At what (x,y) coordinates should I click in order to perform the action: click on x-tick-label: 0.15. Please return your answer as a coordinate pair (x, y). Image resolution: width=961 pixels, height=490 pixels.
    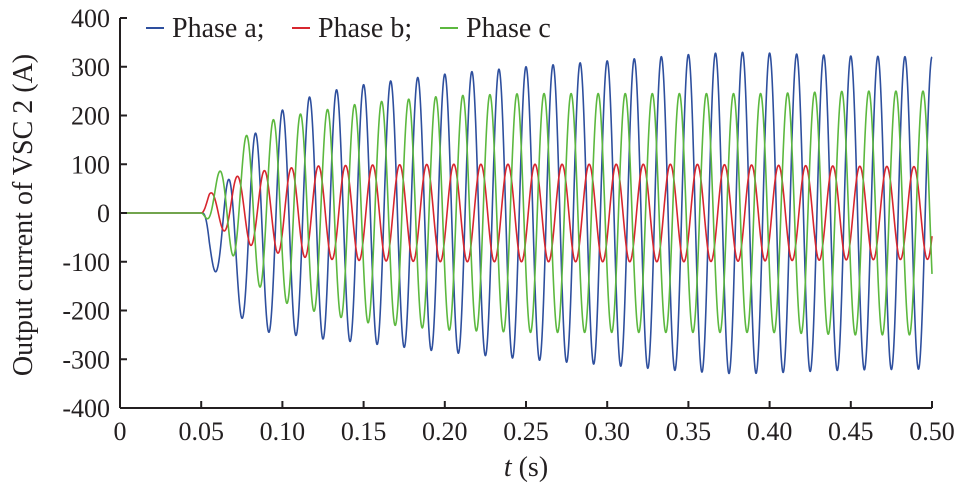
    Looking at the image, I should click on (364, 431).